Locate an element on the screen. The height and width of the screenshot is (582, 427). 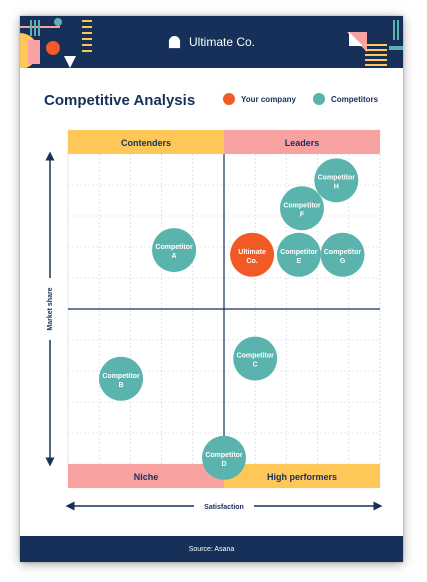
x-axis-label: Satisfaction is located at coordinates (224, 507).